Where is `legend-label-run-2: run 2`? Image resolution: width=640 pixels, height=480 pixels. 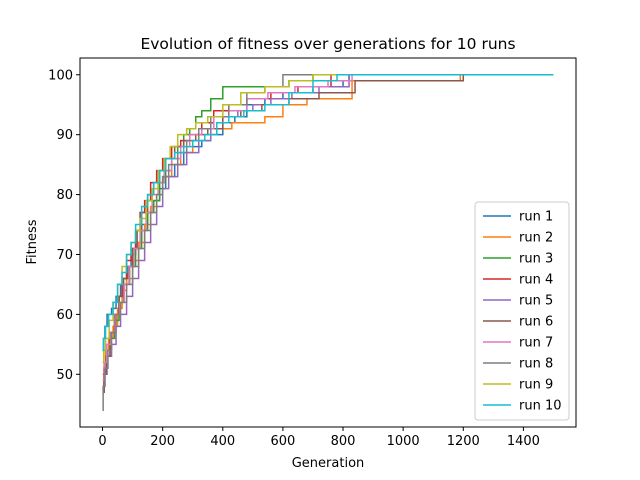 legend-label-run-2: run 2 is located at coordinates (536, 238).